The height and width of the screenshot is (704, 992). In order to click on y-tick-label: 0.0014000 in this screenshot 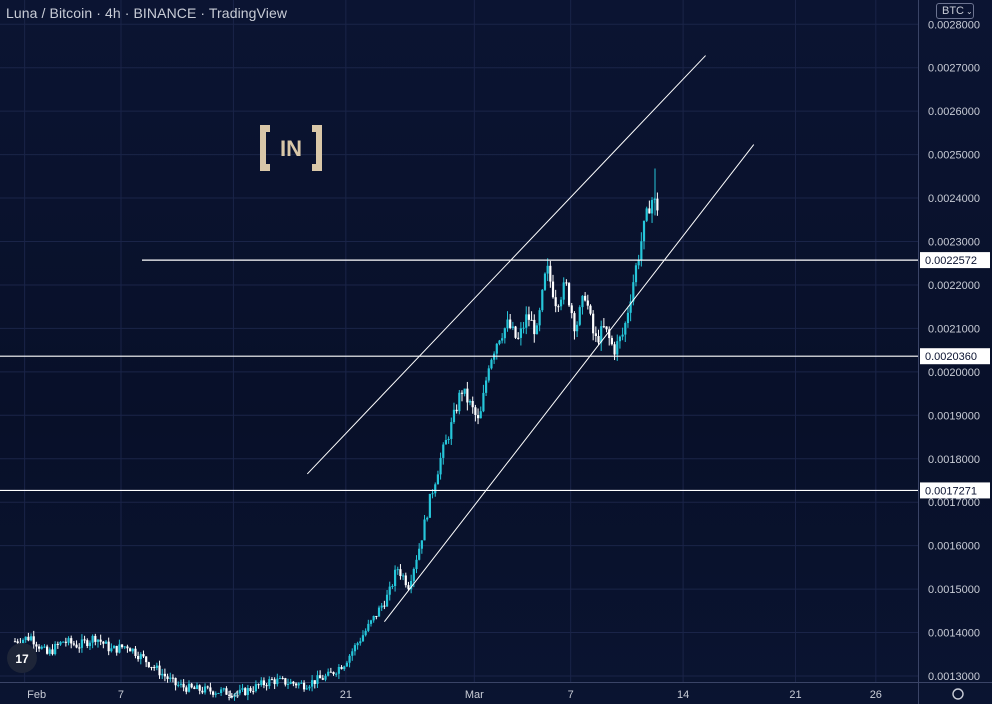, I will do `click(954, 634)`.